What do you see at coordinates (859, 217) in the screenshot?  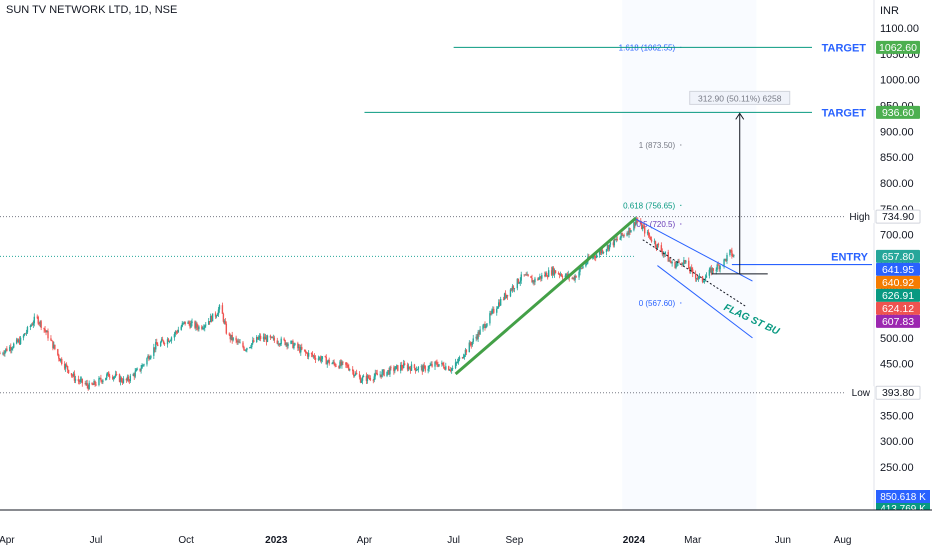 I see `price-caption-box` at bounding box center [859, 217].